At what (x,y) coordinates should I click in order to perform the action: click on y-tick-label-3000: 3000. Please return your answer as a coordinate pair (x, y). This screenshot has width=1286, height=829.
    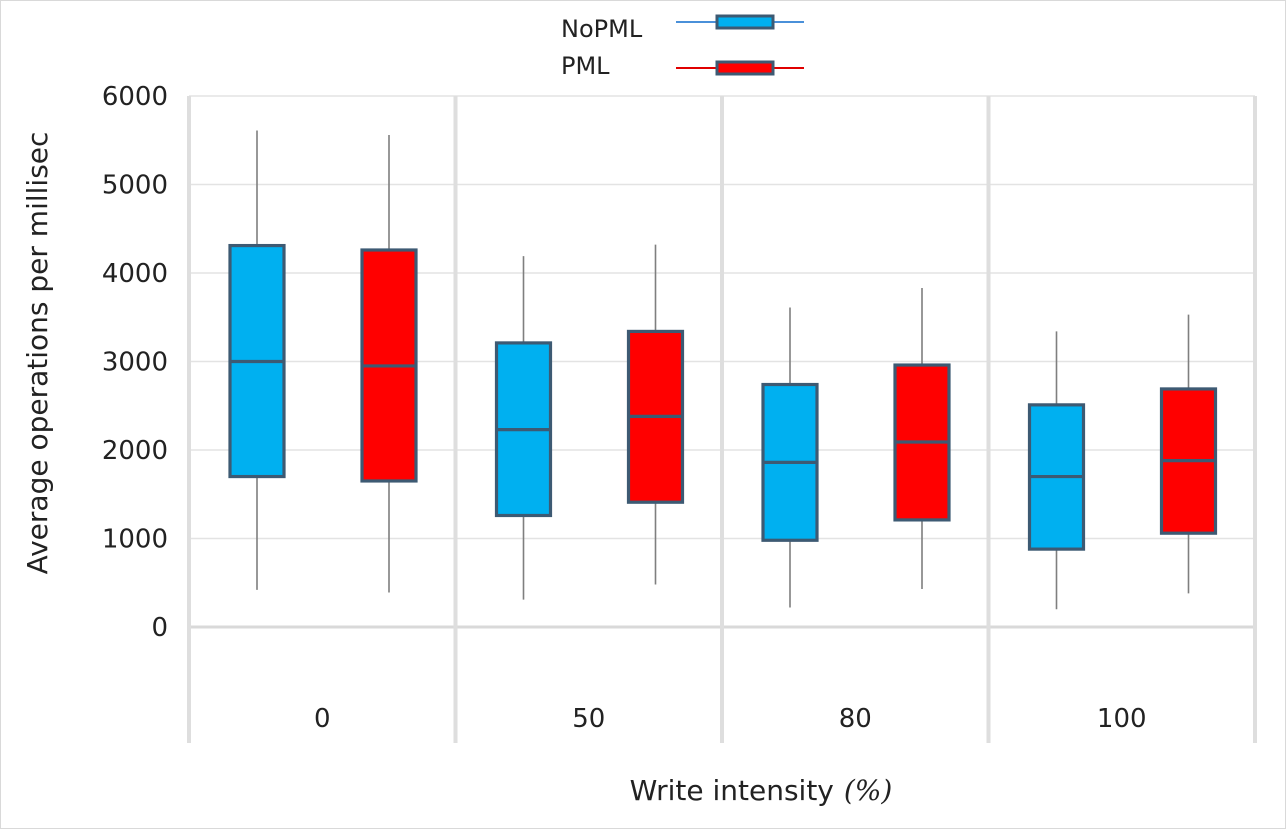
    Looking at the image, I should click on (135, 363).